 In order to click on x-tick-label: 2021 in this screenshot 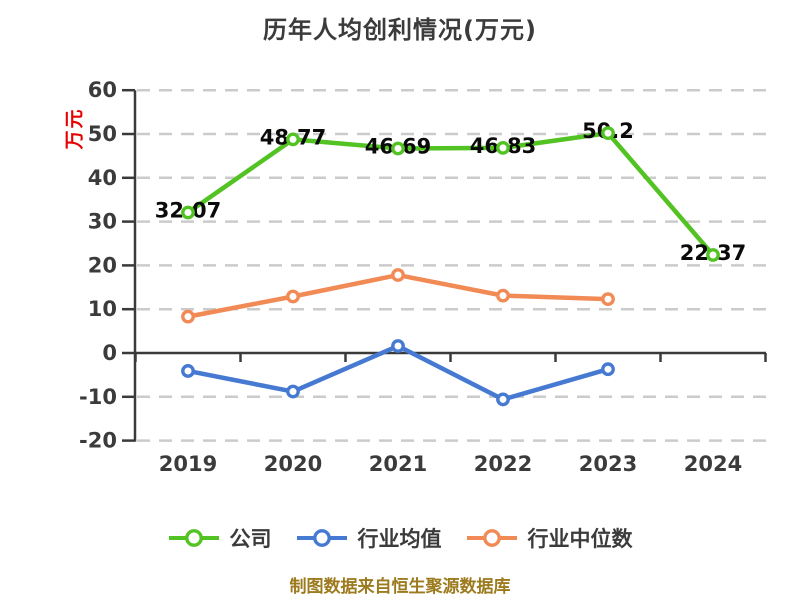, I will do `click(398, 464)`.